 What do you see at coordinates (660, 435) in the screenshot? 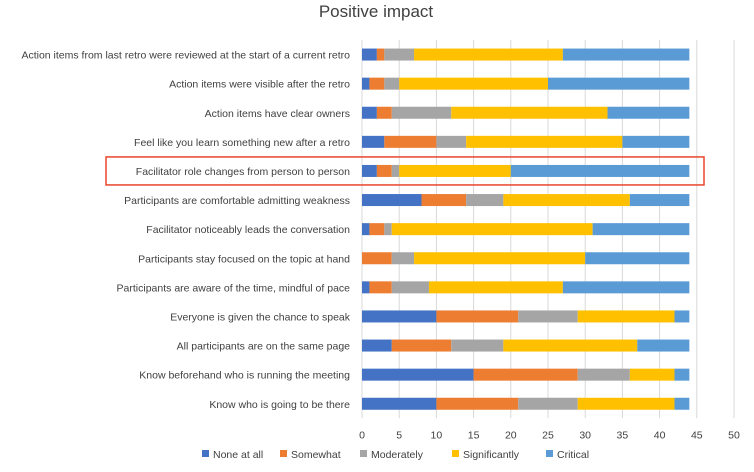
I see `x-tick-label: 40` at bounding box center [660, 435].